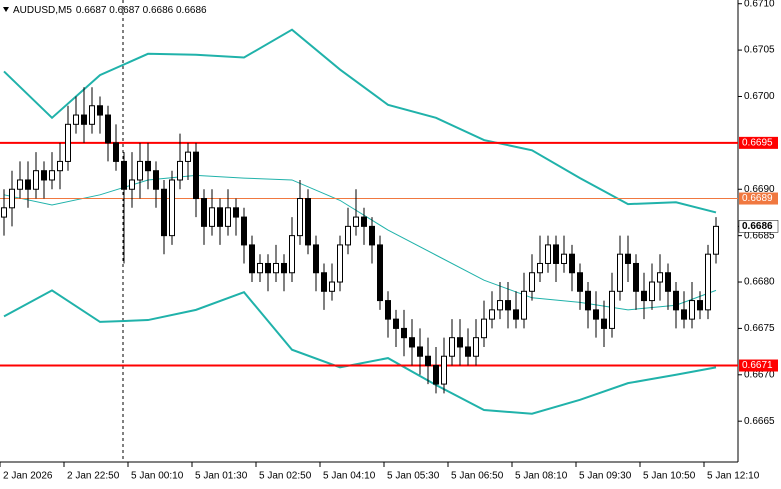 This screenshot has width=781, height=489. I want to click on level-label: 0.6695, so click(757, 143).